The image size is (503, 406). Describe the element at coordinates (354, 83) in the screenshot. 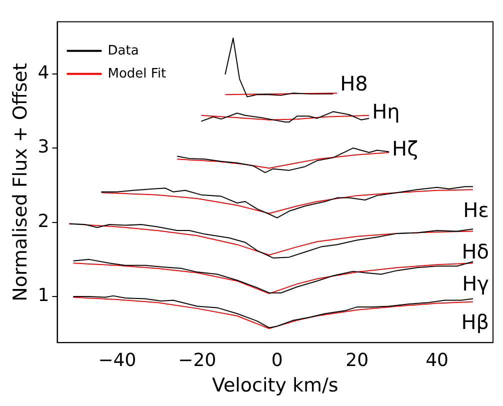

I see `annotation: H8` at that location.